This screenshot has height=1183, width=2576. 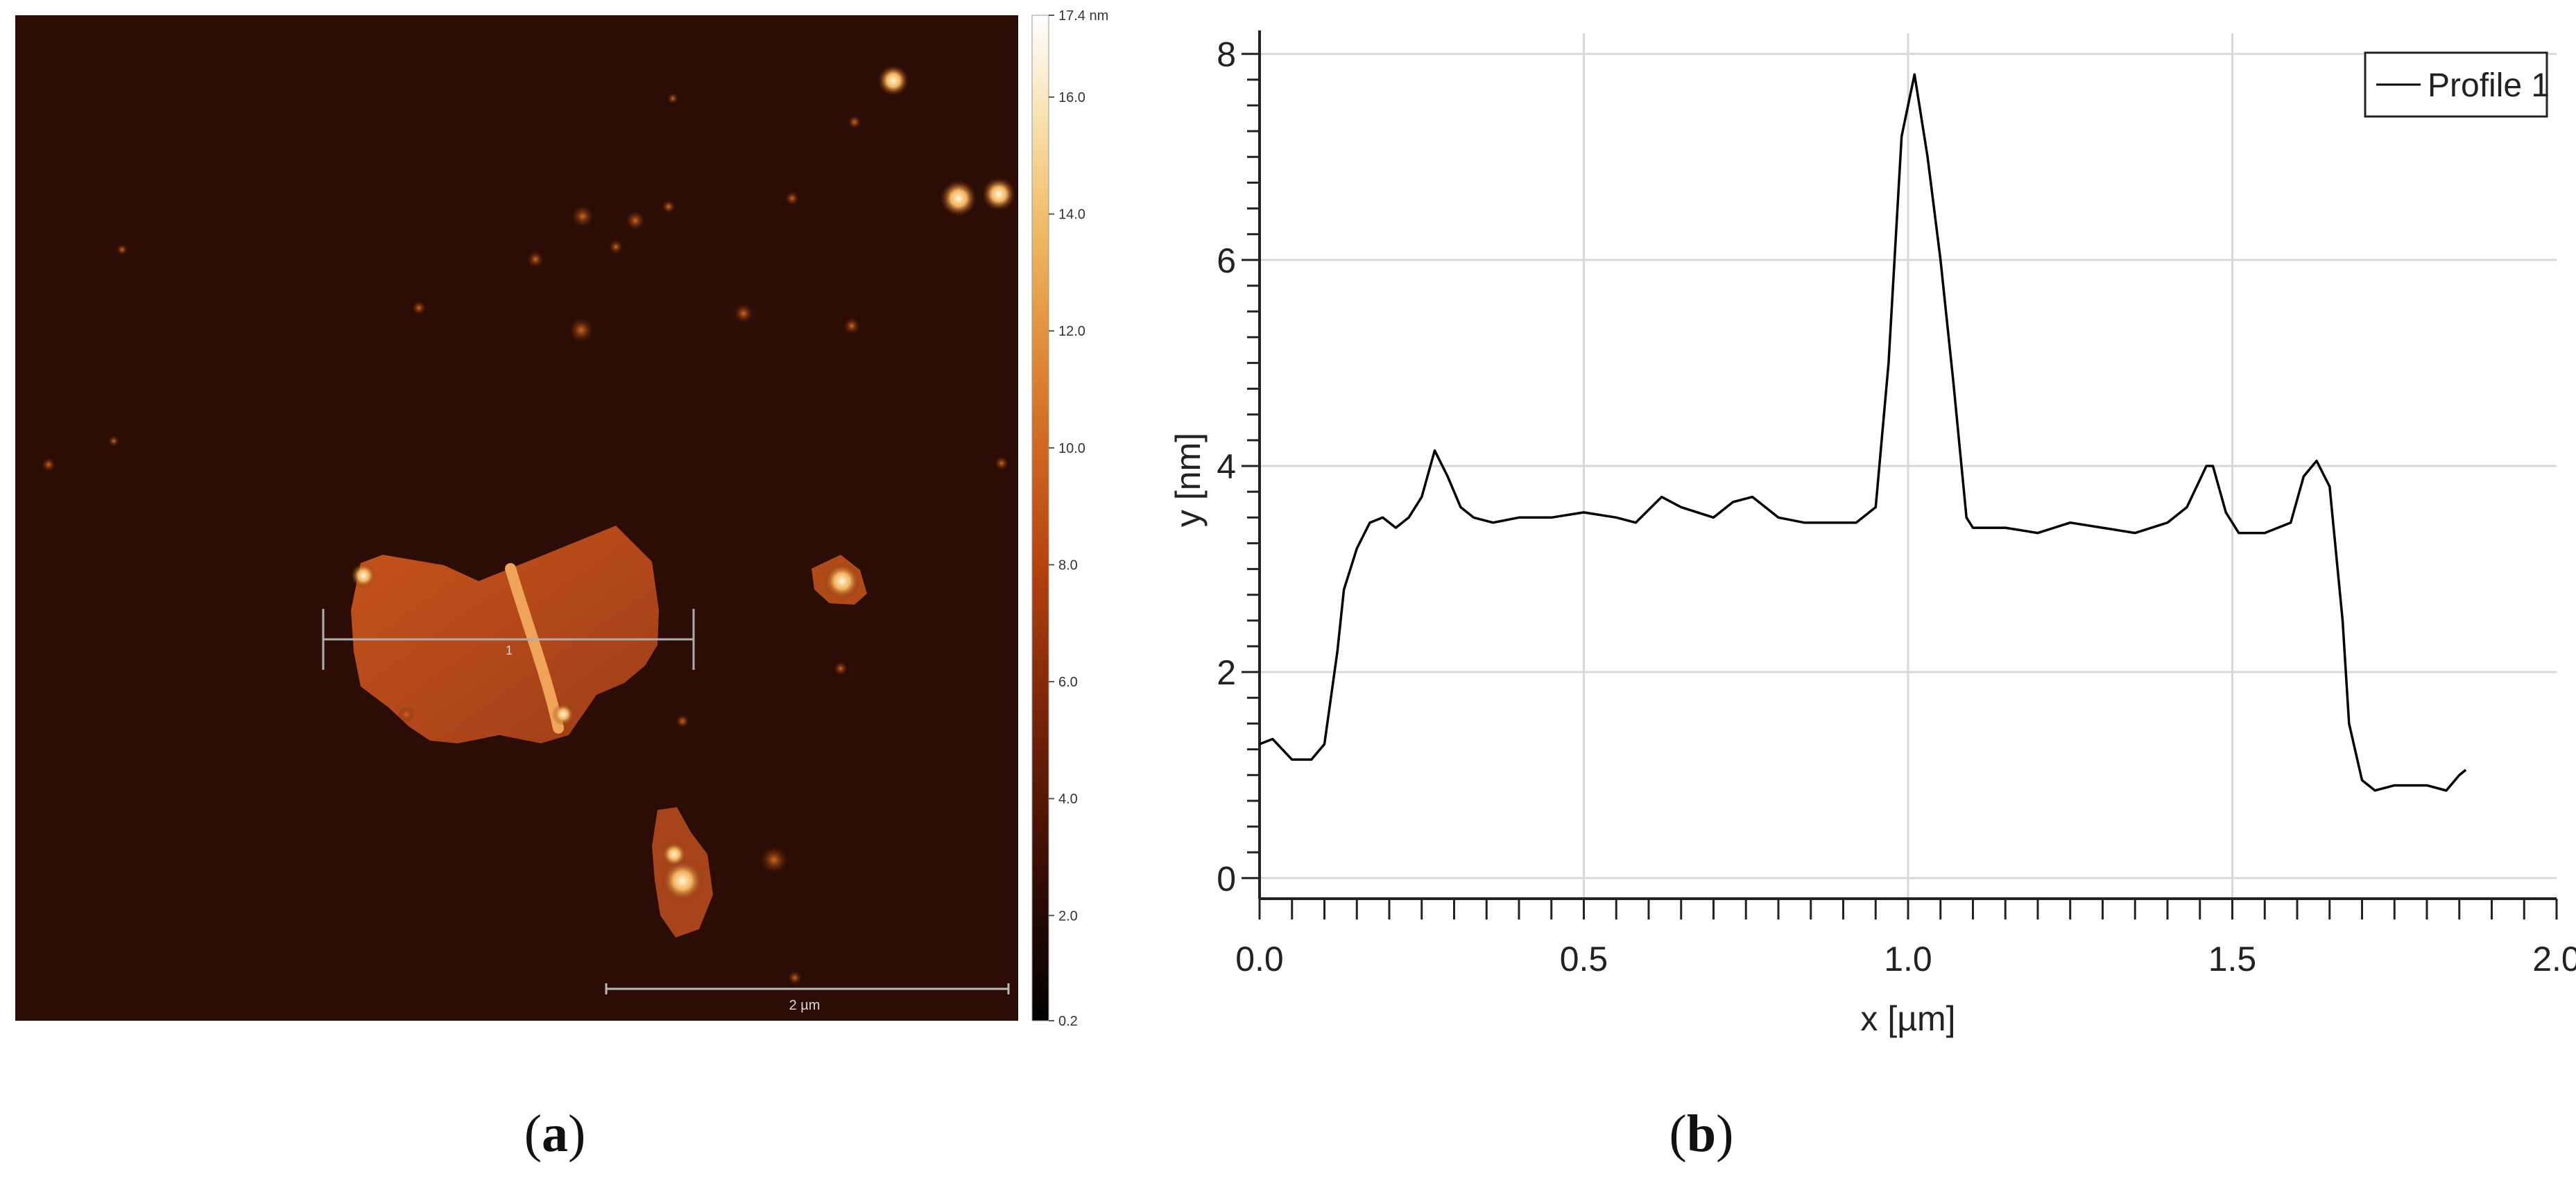 I want to click on x-axis: 0.0 0.5 1.0 1.5 2.0, so click(x=1905, y=938).